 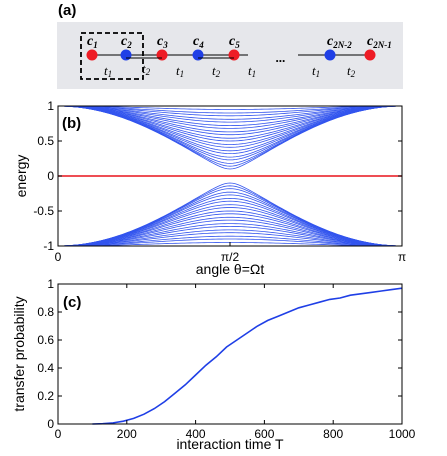 I want to click on panel-b-ytick-label-2: 0, so click(x=50, y=176).